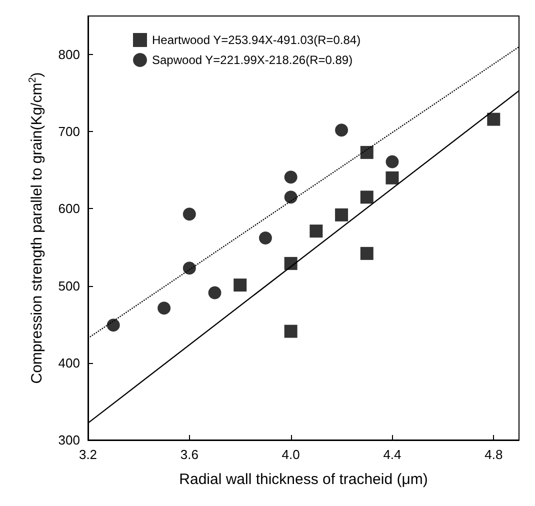 Image resolution: width=535 pixels, height=506 pixels. I want to click on y-axis-title: Compression strength parallel to grain(Kg/cm2), so click(37, 228).